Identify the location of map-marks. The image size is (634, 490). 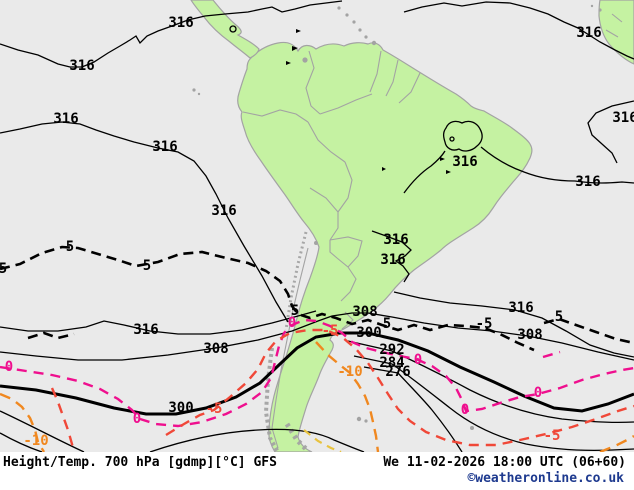
(342, 99).